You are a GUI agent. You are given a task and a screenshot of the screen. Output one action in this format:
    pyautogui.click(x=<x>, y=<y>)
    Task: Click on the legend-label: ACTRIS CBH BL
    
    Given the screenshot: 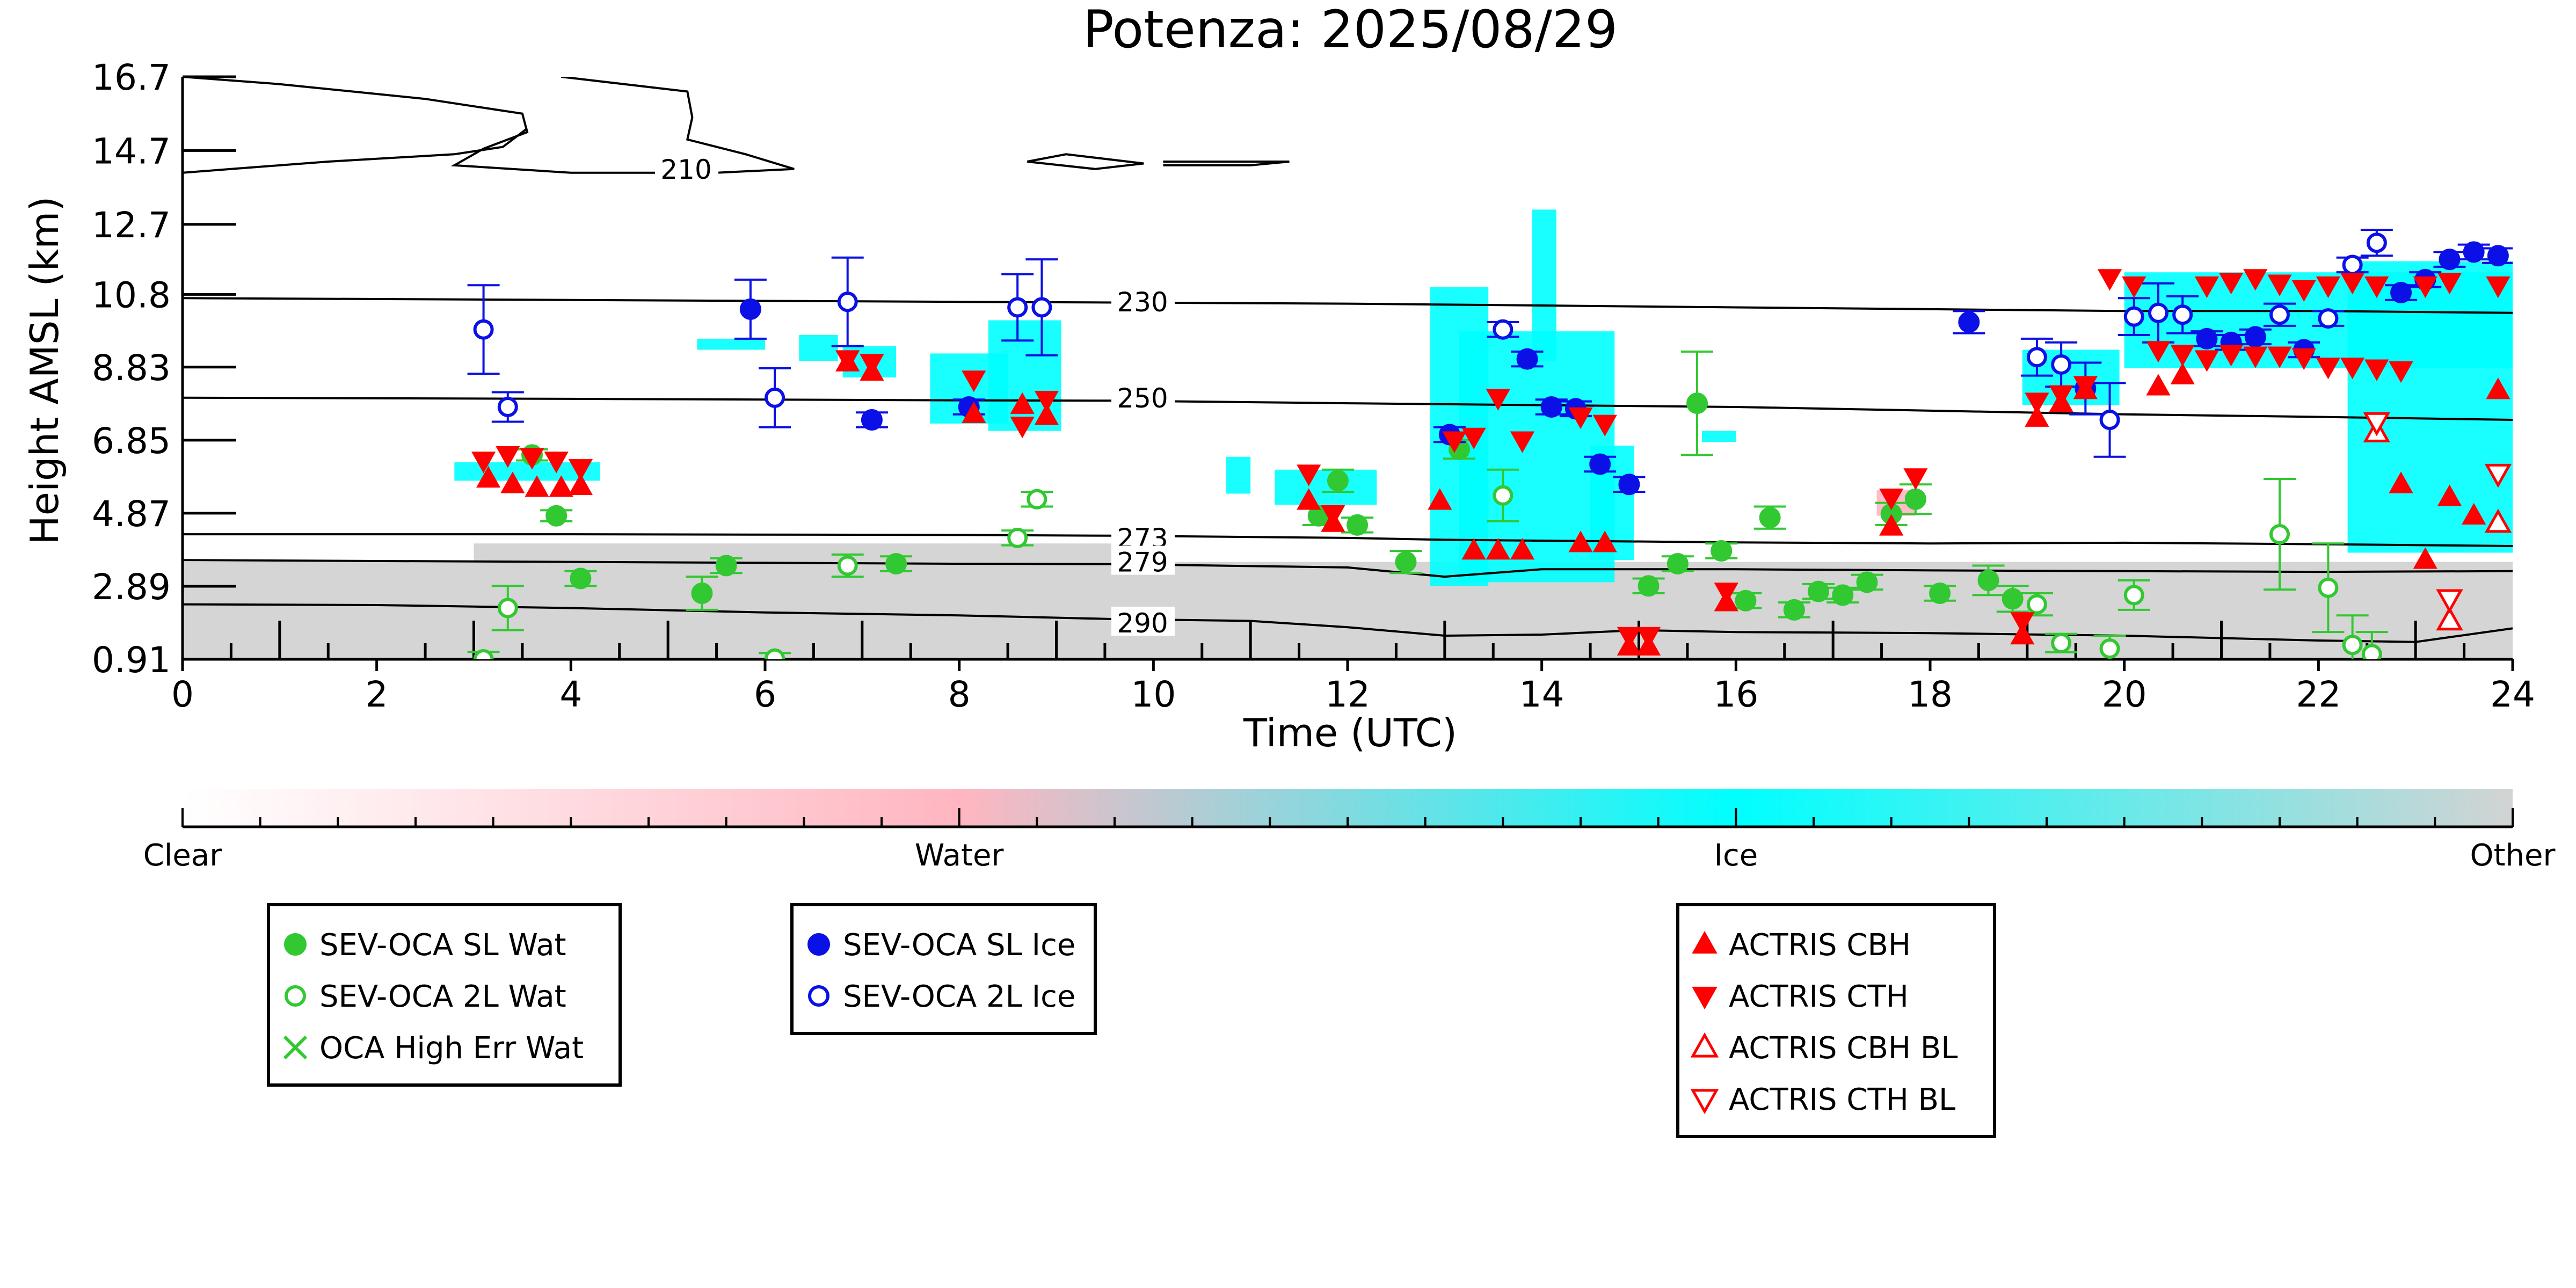 What is the action you would take?
    pyautogui.click(x=1843, y=1048)
    